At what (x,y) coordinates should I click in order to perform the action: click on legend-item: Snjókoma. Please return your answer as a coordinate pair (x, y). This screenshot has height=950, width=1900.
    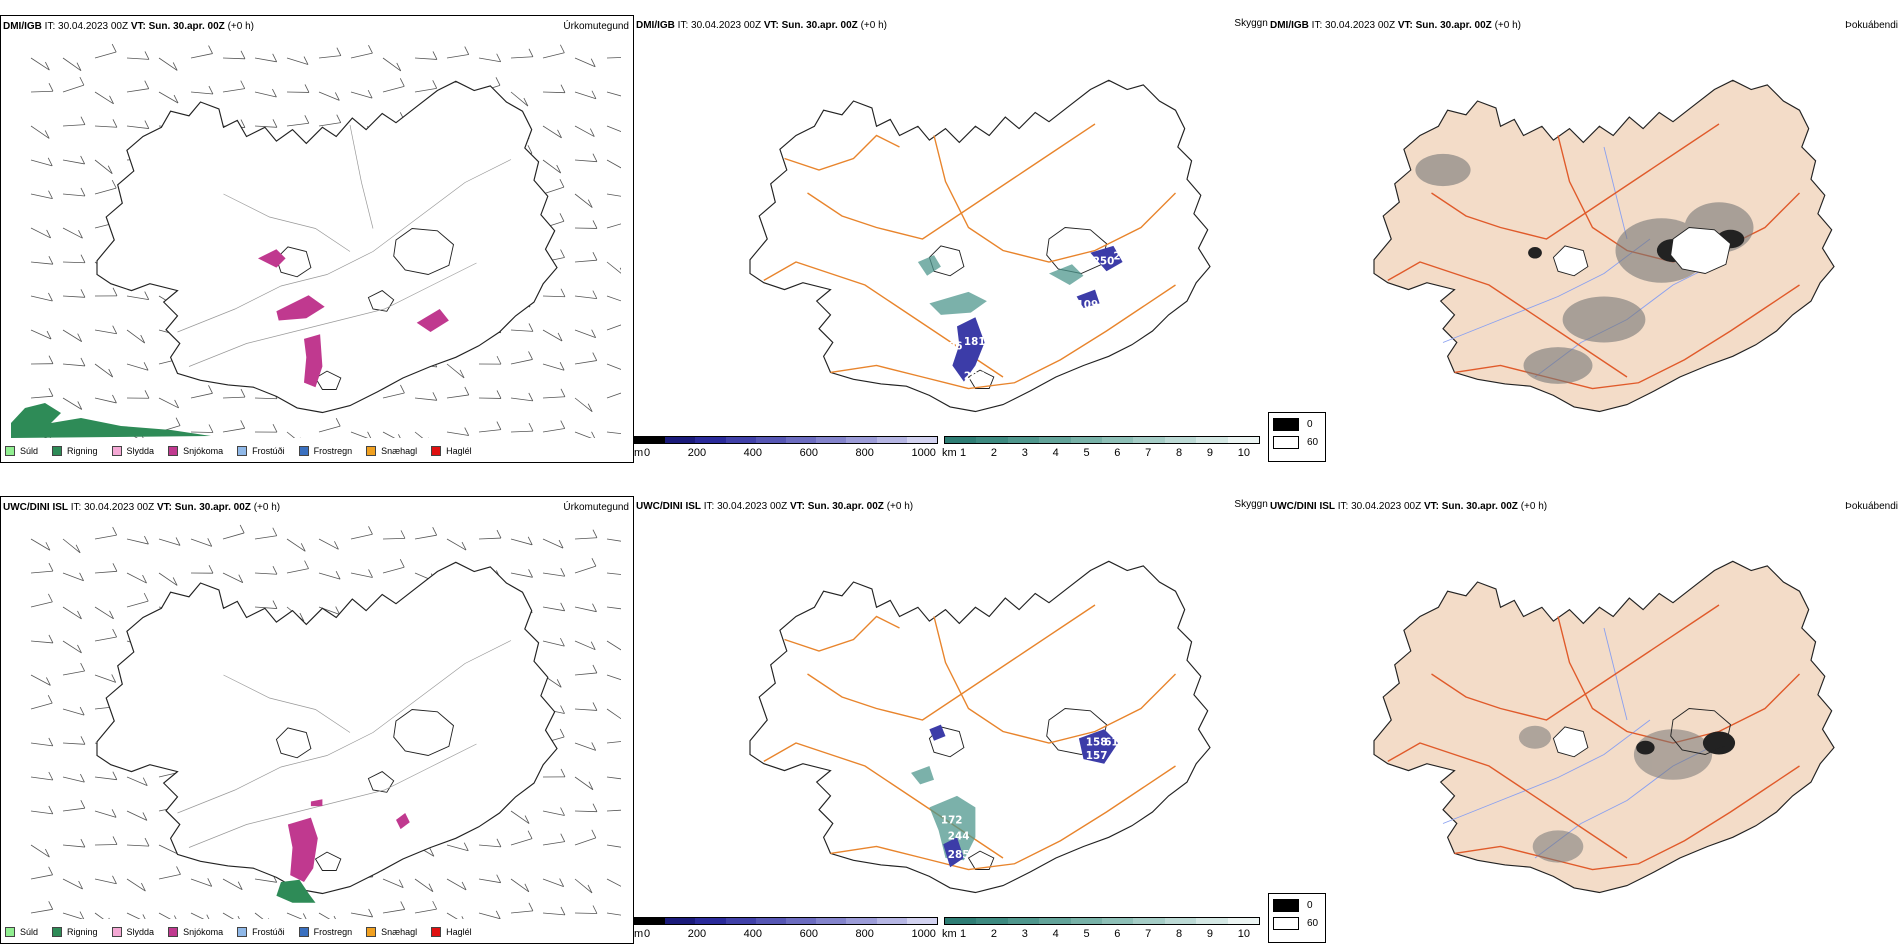
    Looking at the image, I should click on (195, 451).